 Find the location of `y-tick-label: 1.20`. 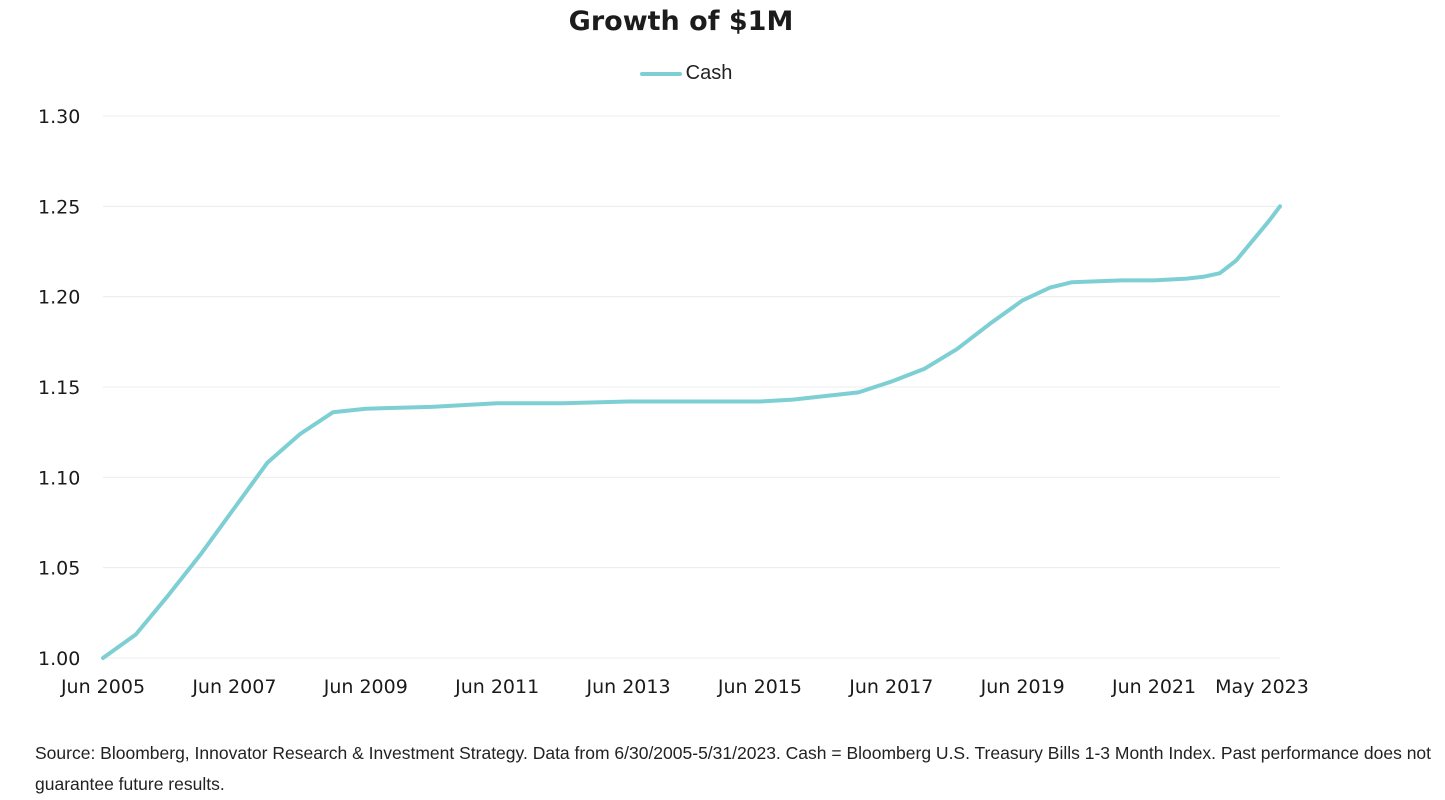

y-tick-label: 1.20 is located at coordinates (59, 298).